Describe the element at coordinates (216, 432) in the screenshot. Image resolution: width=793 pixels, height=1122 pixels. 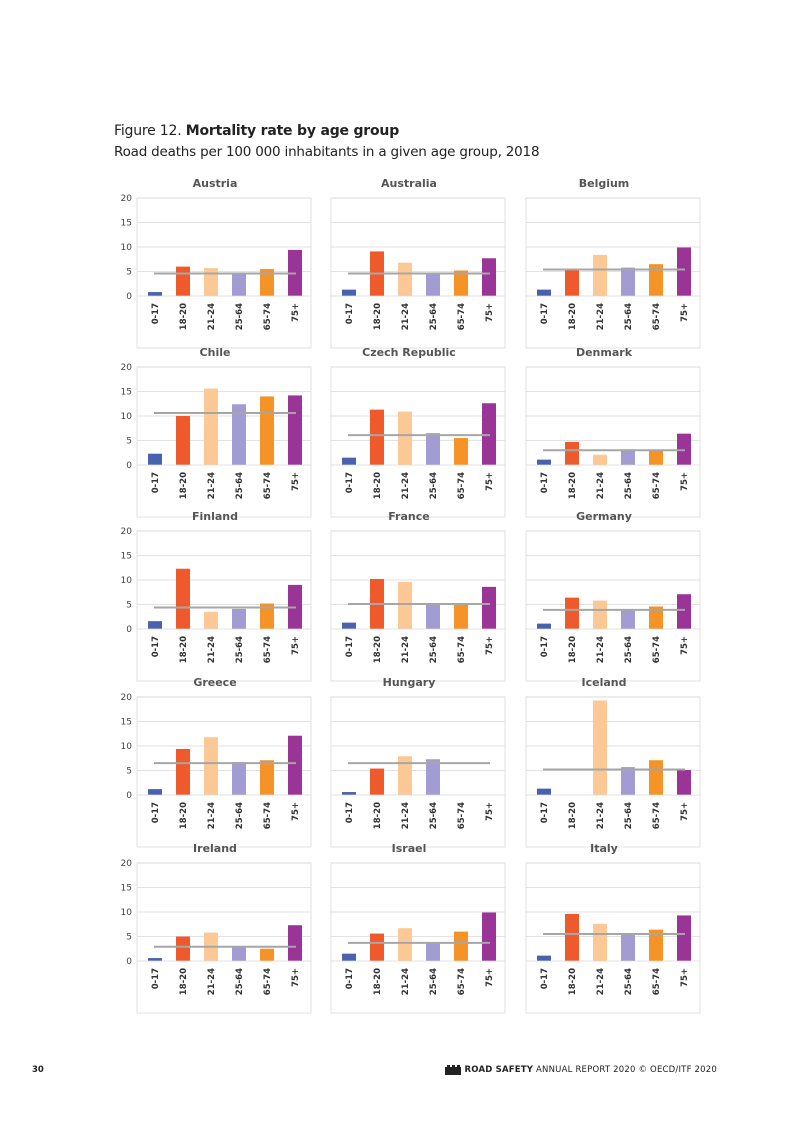
I see `panel-chile: Chile 0 5 10 15 20 0-17 18-20 21-24 25-64 65-74 75+` at that location.